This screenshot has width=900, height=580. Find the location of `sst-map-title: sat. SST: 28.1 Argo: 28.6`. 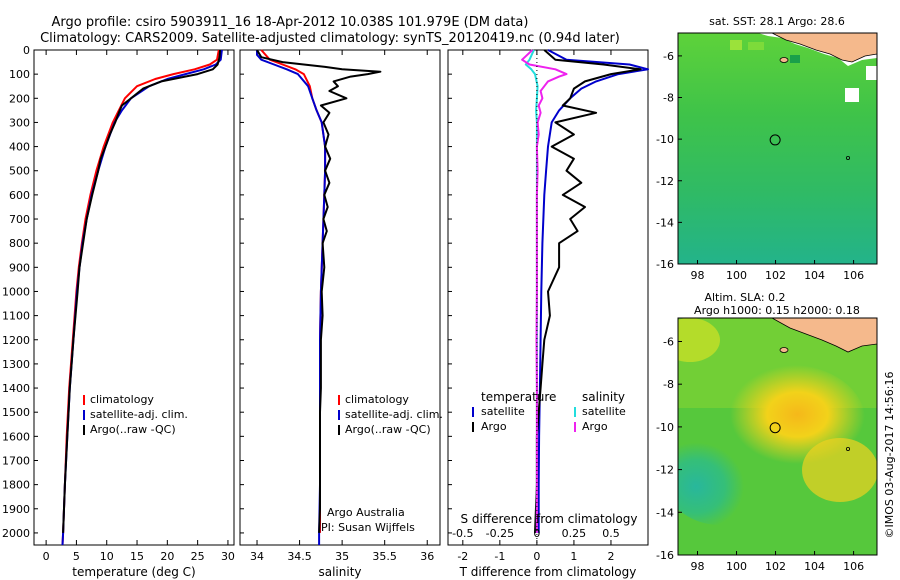

sst-map-title: sat. SST: 28.1 Argo: 28.6 is located at coordinates (777, 21).